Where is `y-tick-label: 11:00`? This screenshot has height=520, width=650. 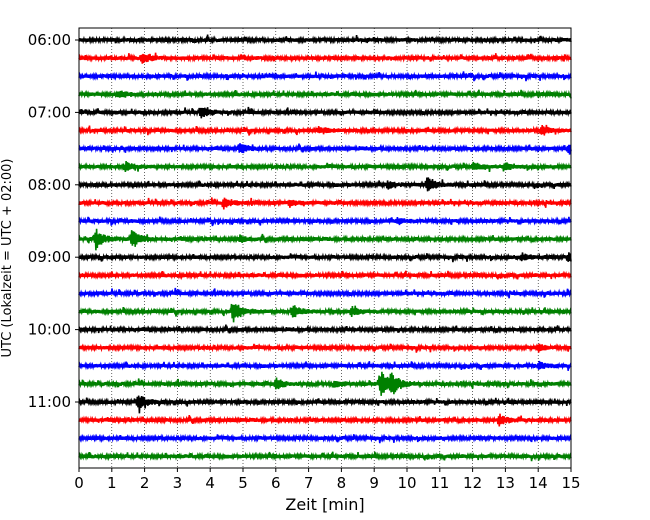
y-tick-label: 11:00 is located at coordinates (49, 402).